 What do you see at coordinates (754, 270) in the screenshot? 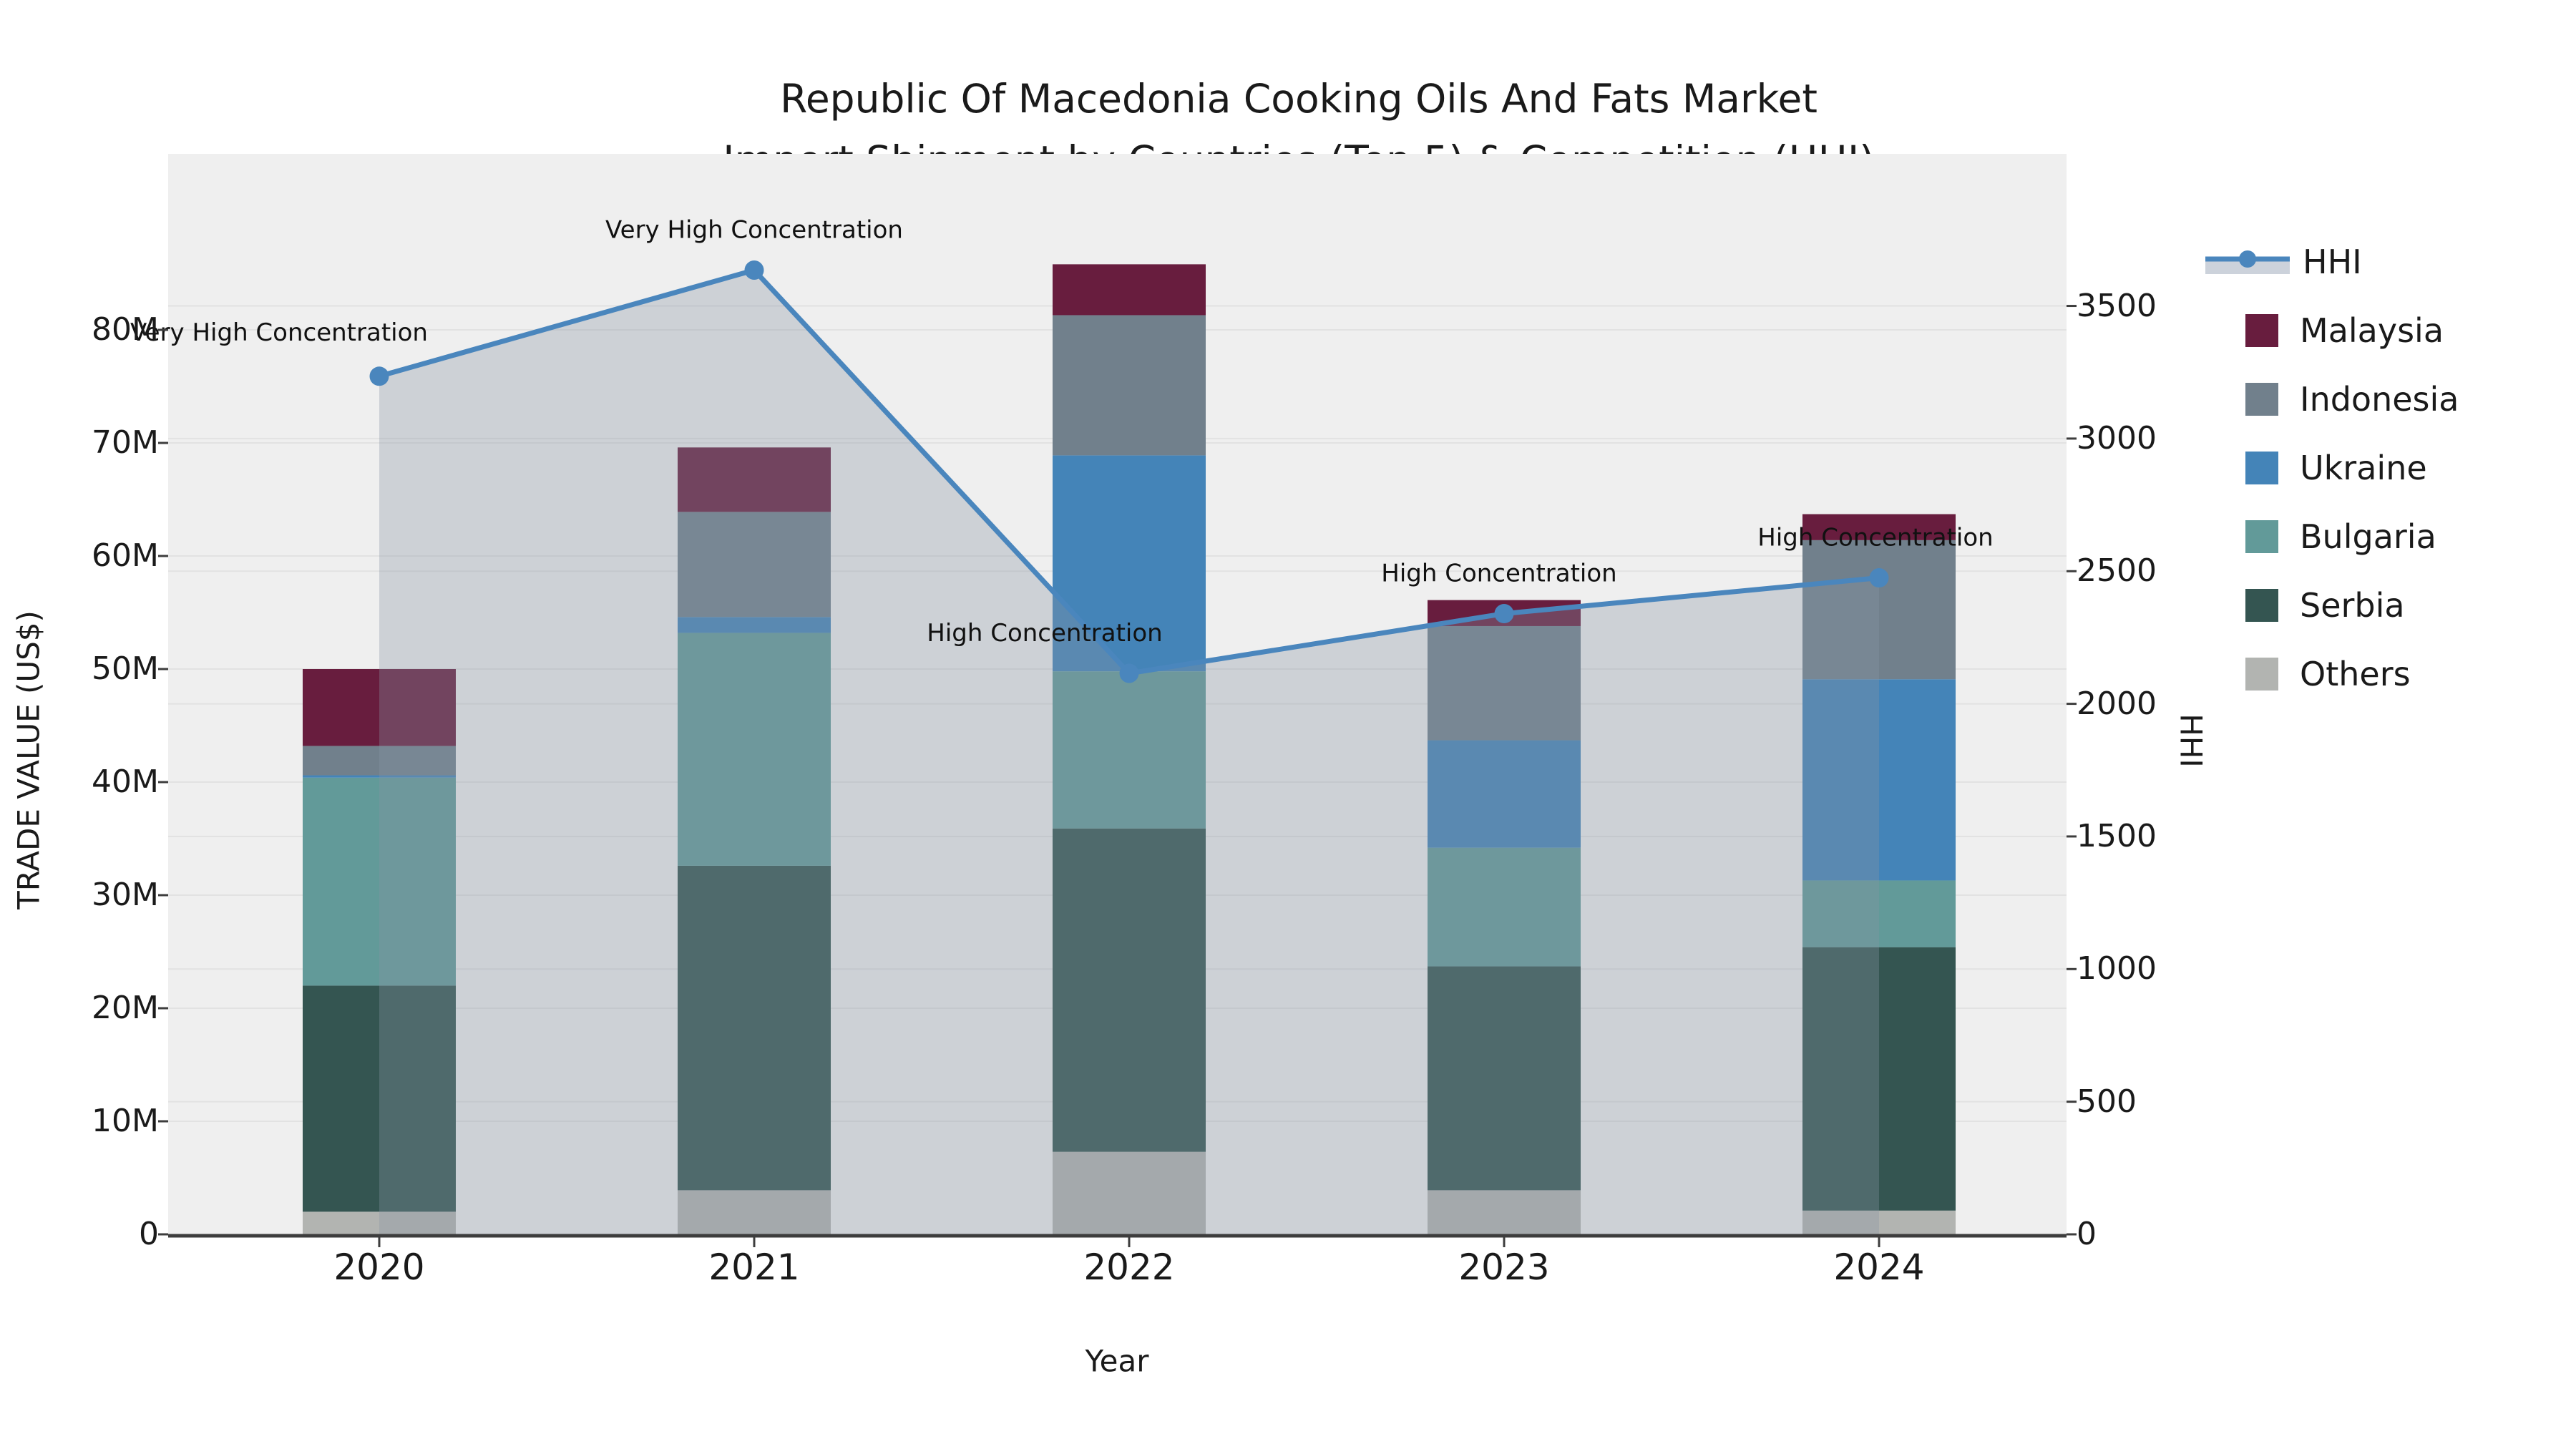
I see `hhi-marker-2021` at bounding box center [754, 270].